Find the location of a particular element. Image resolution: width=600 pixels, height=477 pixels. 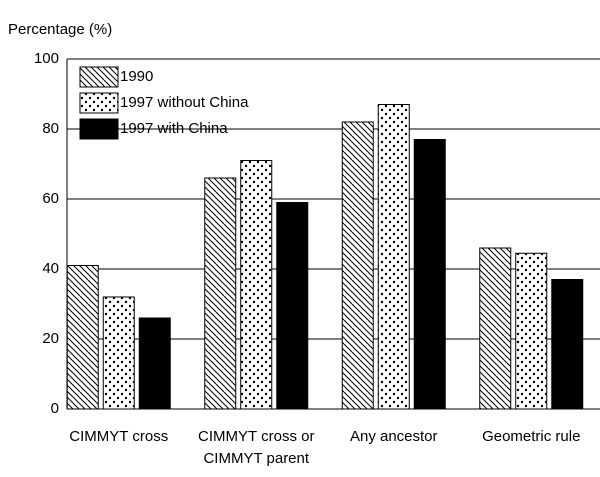

y-tick-label: 60 is located at coordinates (50, 198).